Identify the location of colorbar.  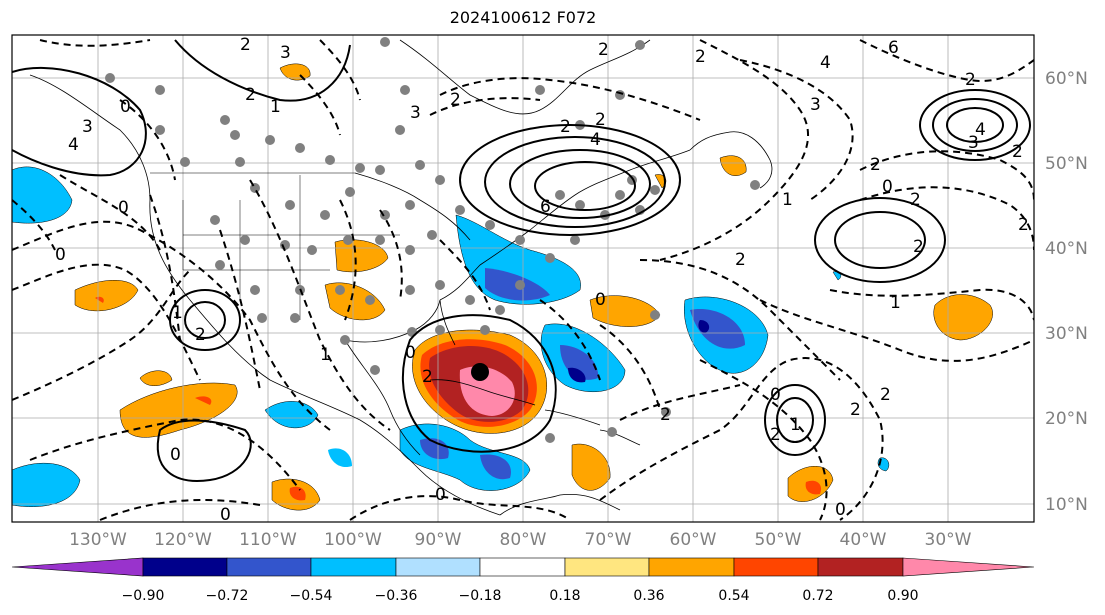
(523, 567).